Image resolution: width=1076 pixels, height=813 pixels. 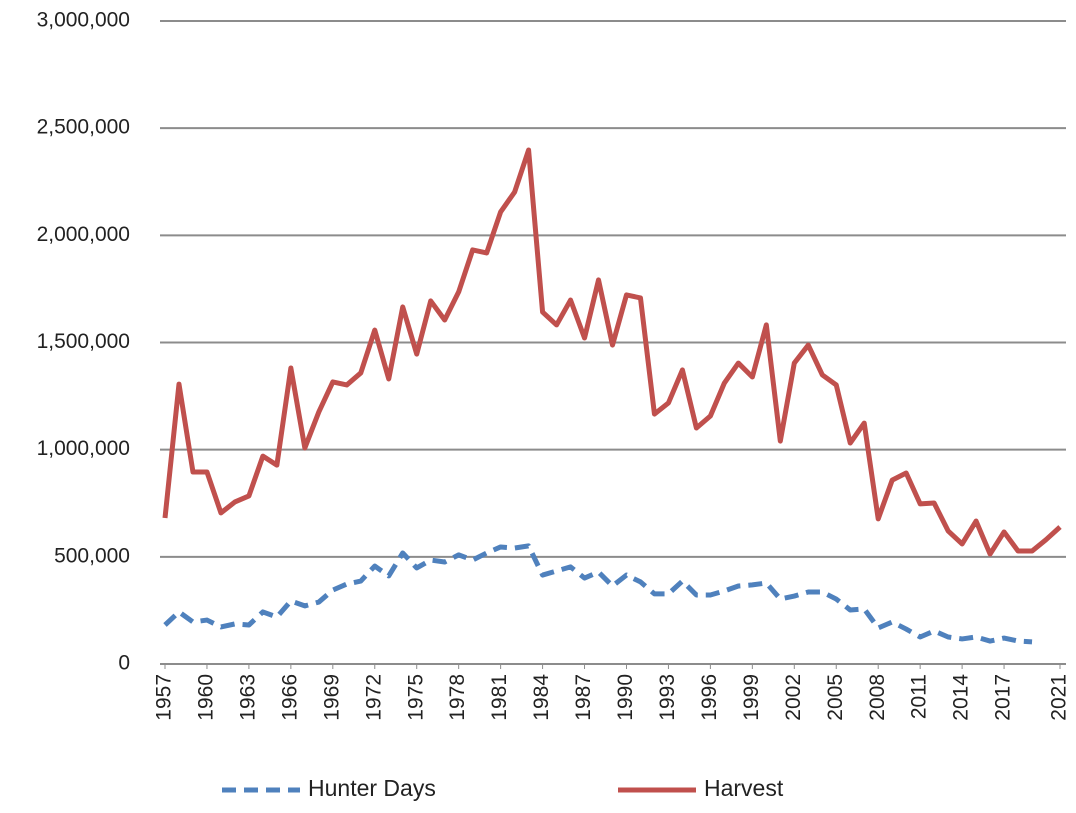 What do you see at coordinates (331, 697) in the screenshot?
I see `x-tick-label: 1969` at bounding box center [331, 697].